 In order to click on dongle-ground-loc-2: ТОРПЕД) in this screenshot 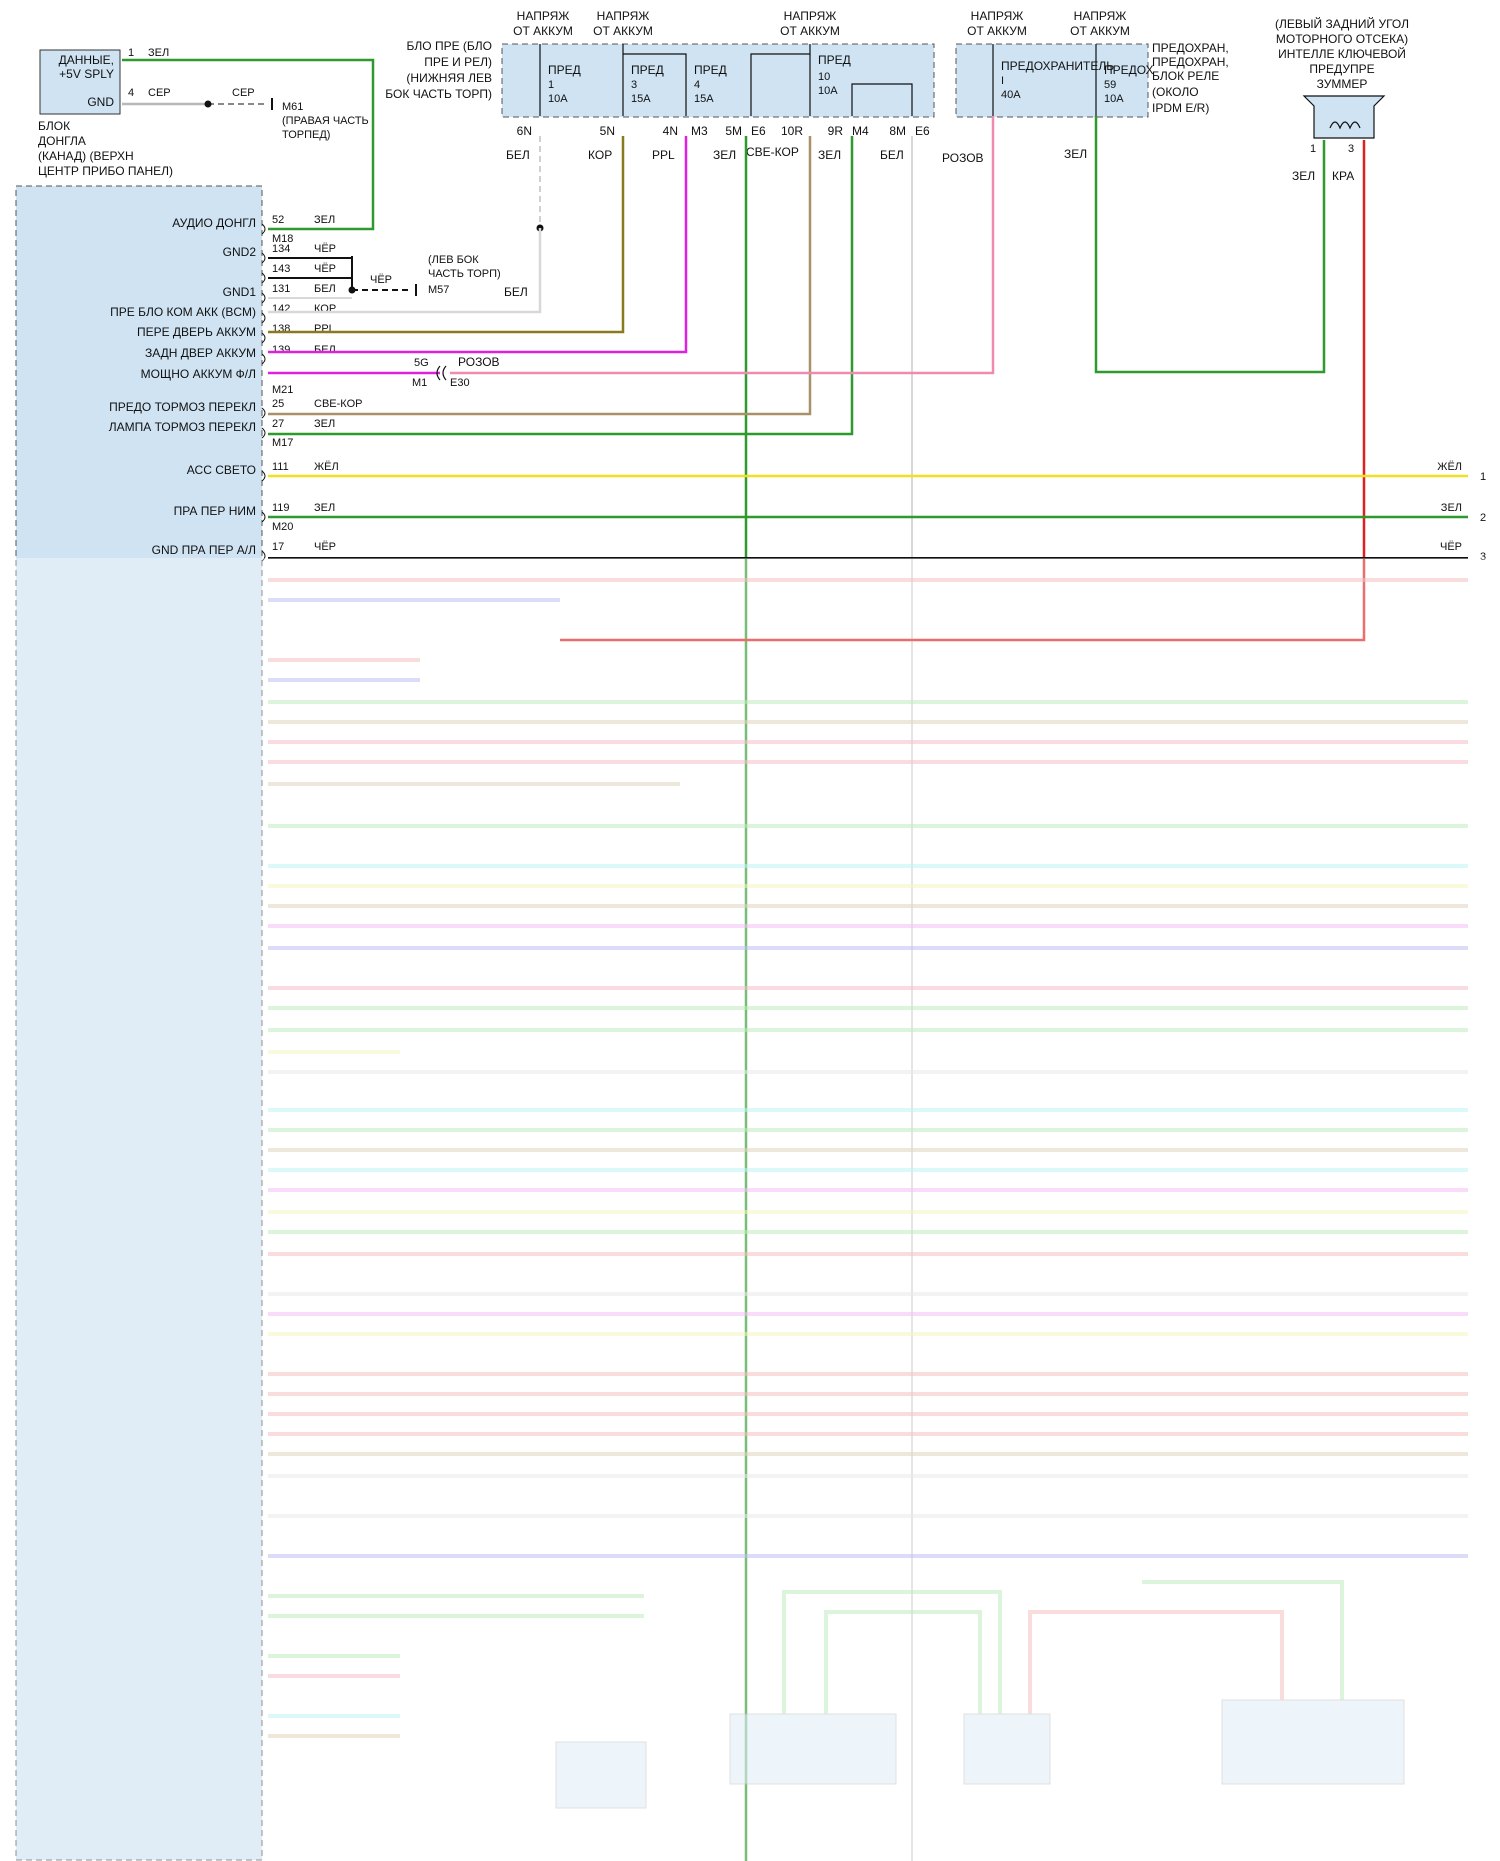, I will do `click(306, 135)`.